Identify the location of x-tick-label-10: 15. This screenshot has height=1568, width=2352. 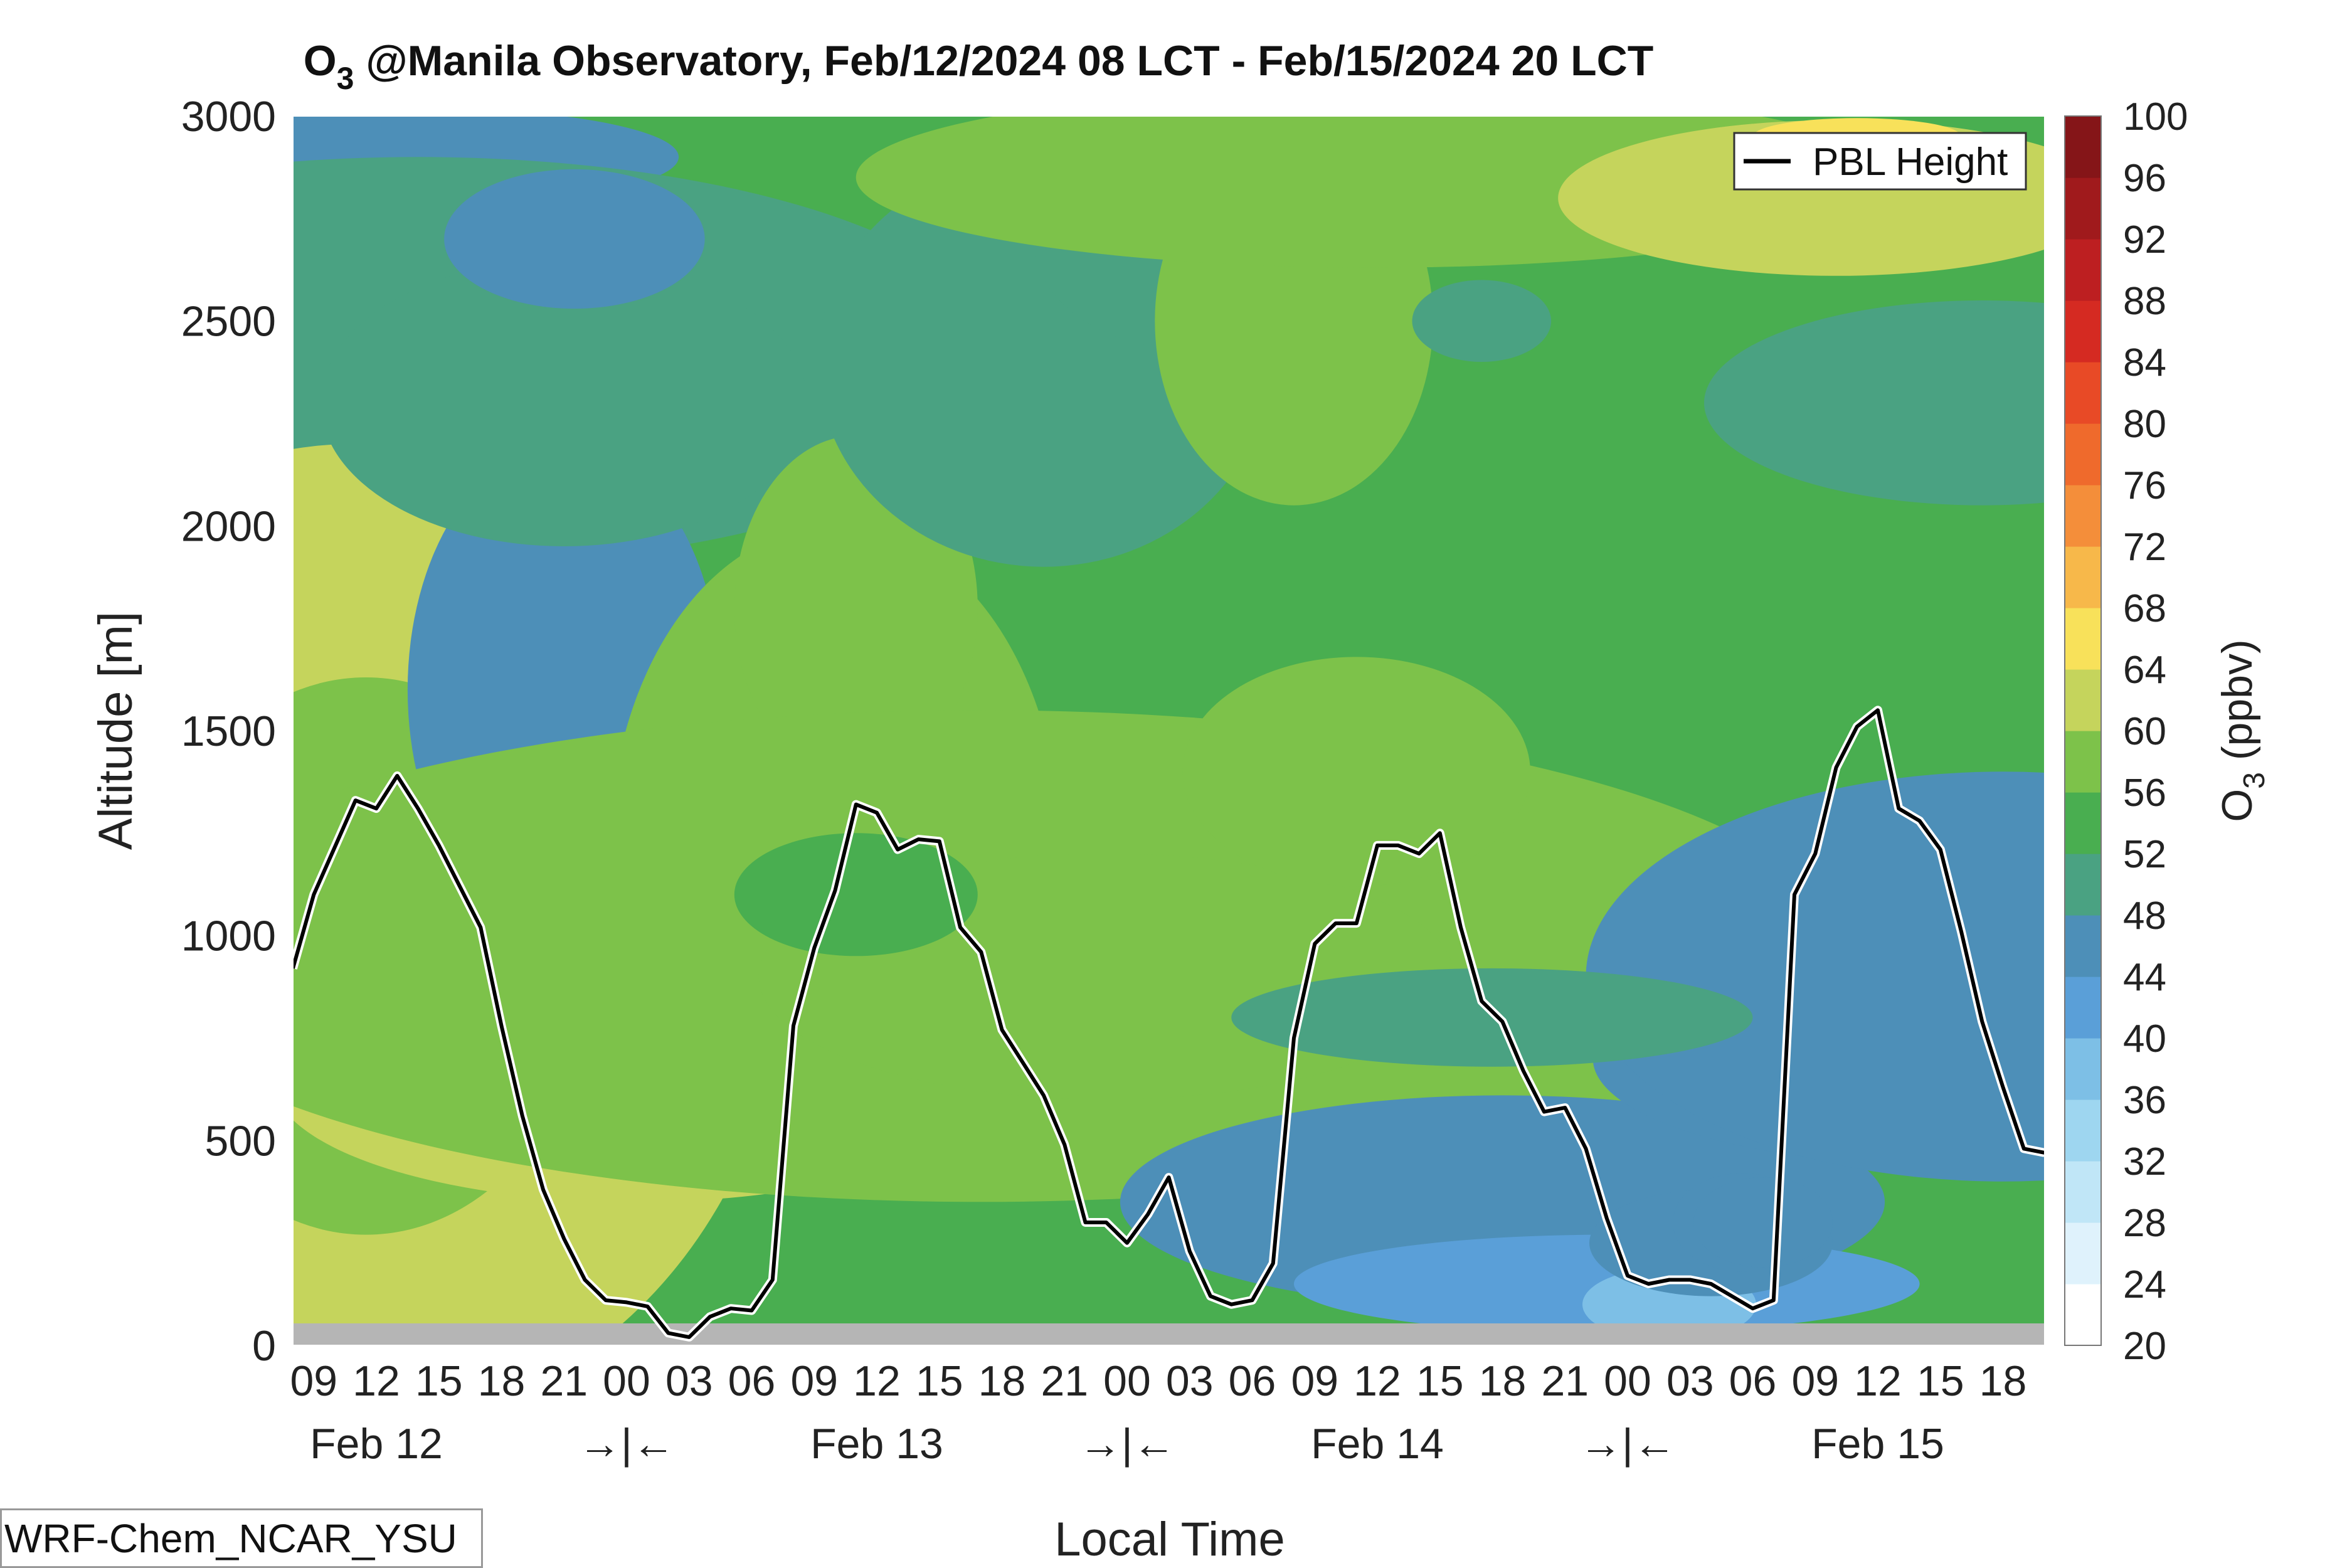
(939, 1381).